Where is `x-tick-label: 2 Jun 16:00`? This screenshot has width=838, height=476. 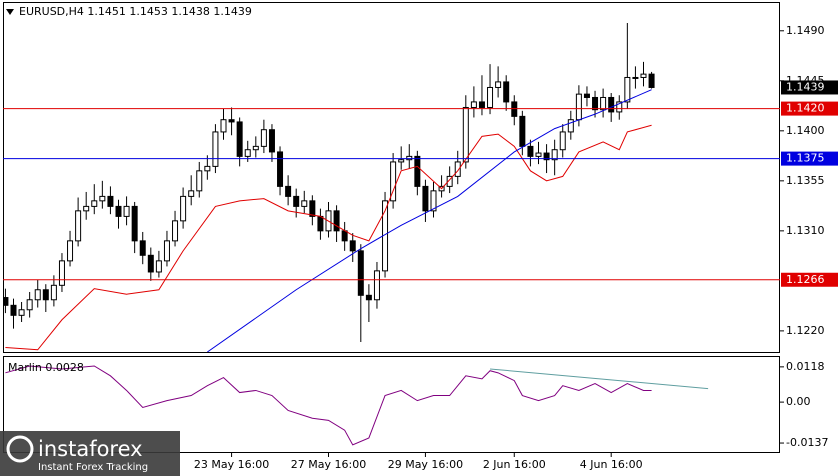 x-tick-label: 2 Jun 16:00 is located at coordinates (514, 464).